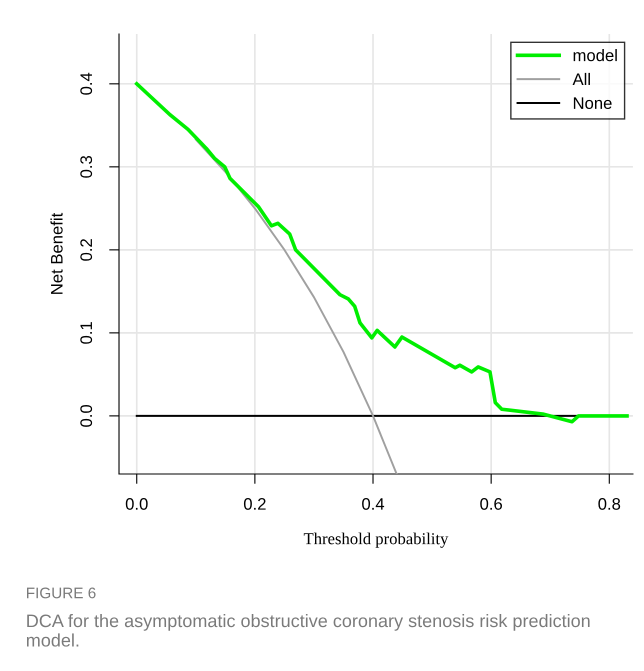 The height and width of the screenshot is (671, 644). What do you see at coordinates (609, 504) in the screenshot?
I see `x-tick-label: 0.8` at bounding box center [609, 504].